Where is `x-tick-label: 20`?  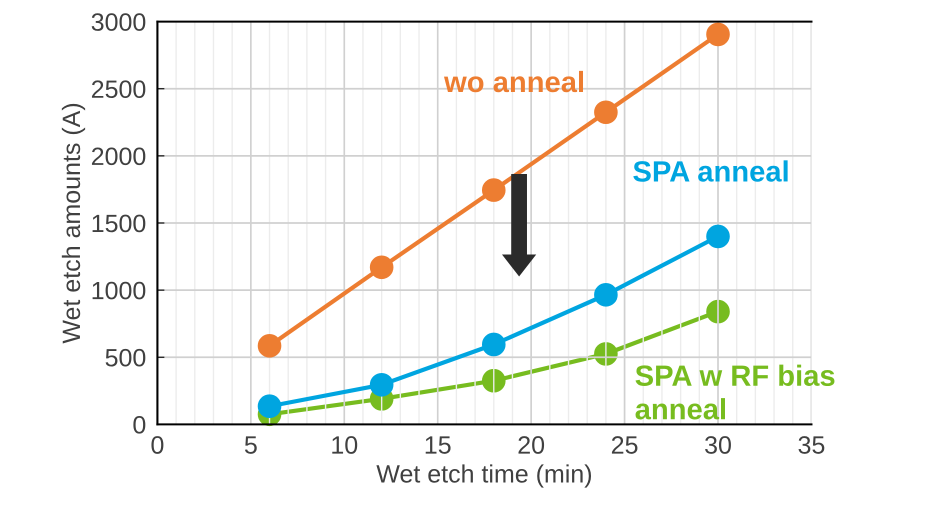 x-tick-label: 20 is located at coordinates (531, 445).